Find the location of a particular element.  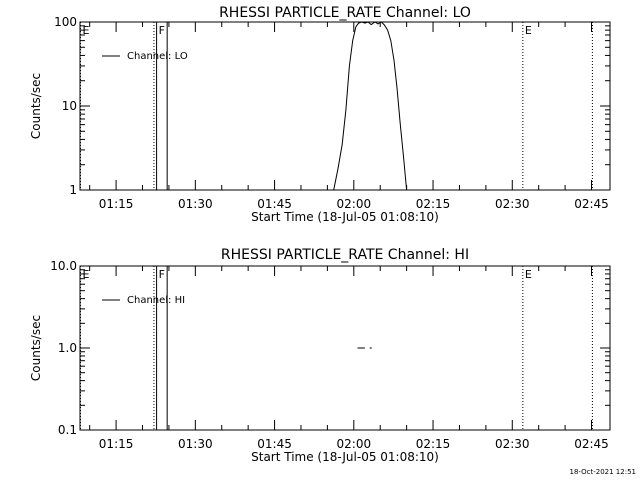

y-tick-label: 10 is located at coordinates (69, 106).